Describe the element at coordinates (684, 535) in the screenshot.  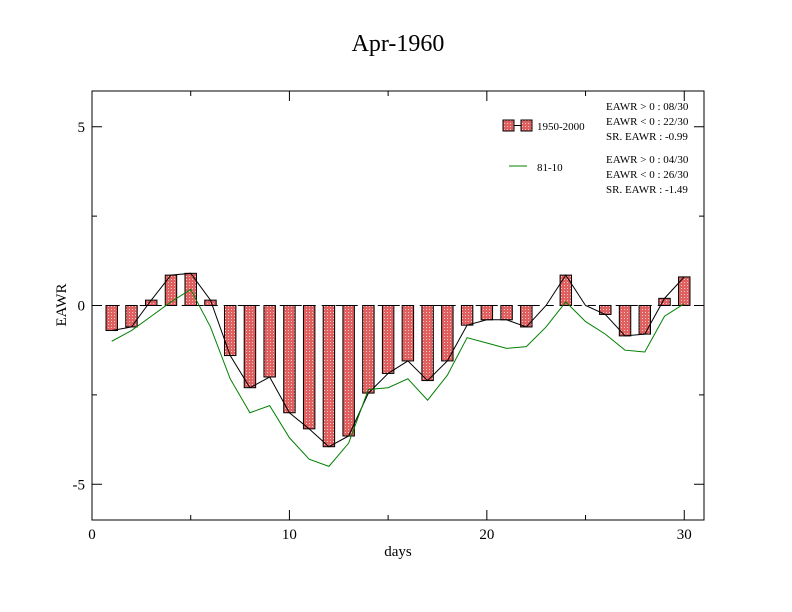
I see `x-tick-label: 30` at that location.